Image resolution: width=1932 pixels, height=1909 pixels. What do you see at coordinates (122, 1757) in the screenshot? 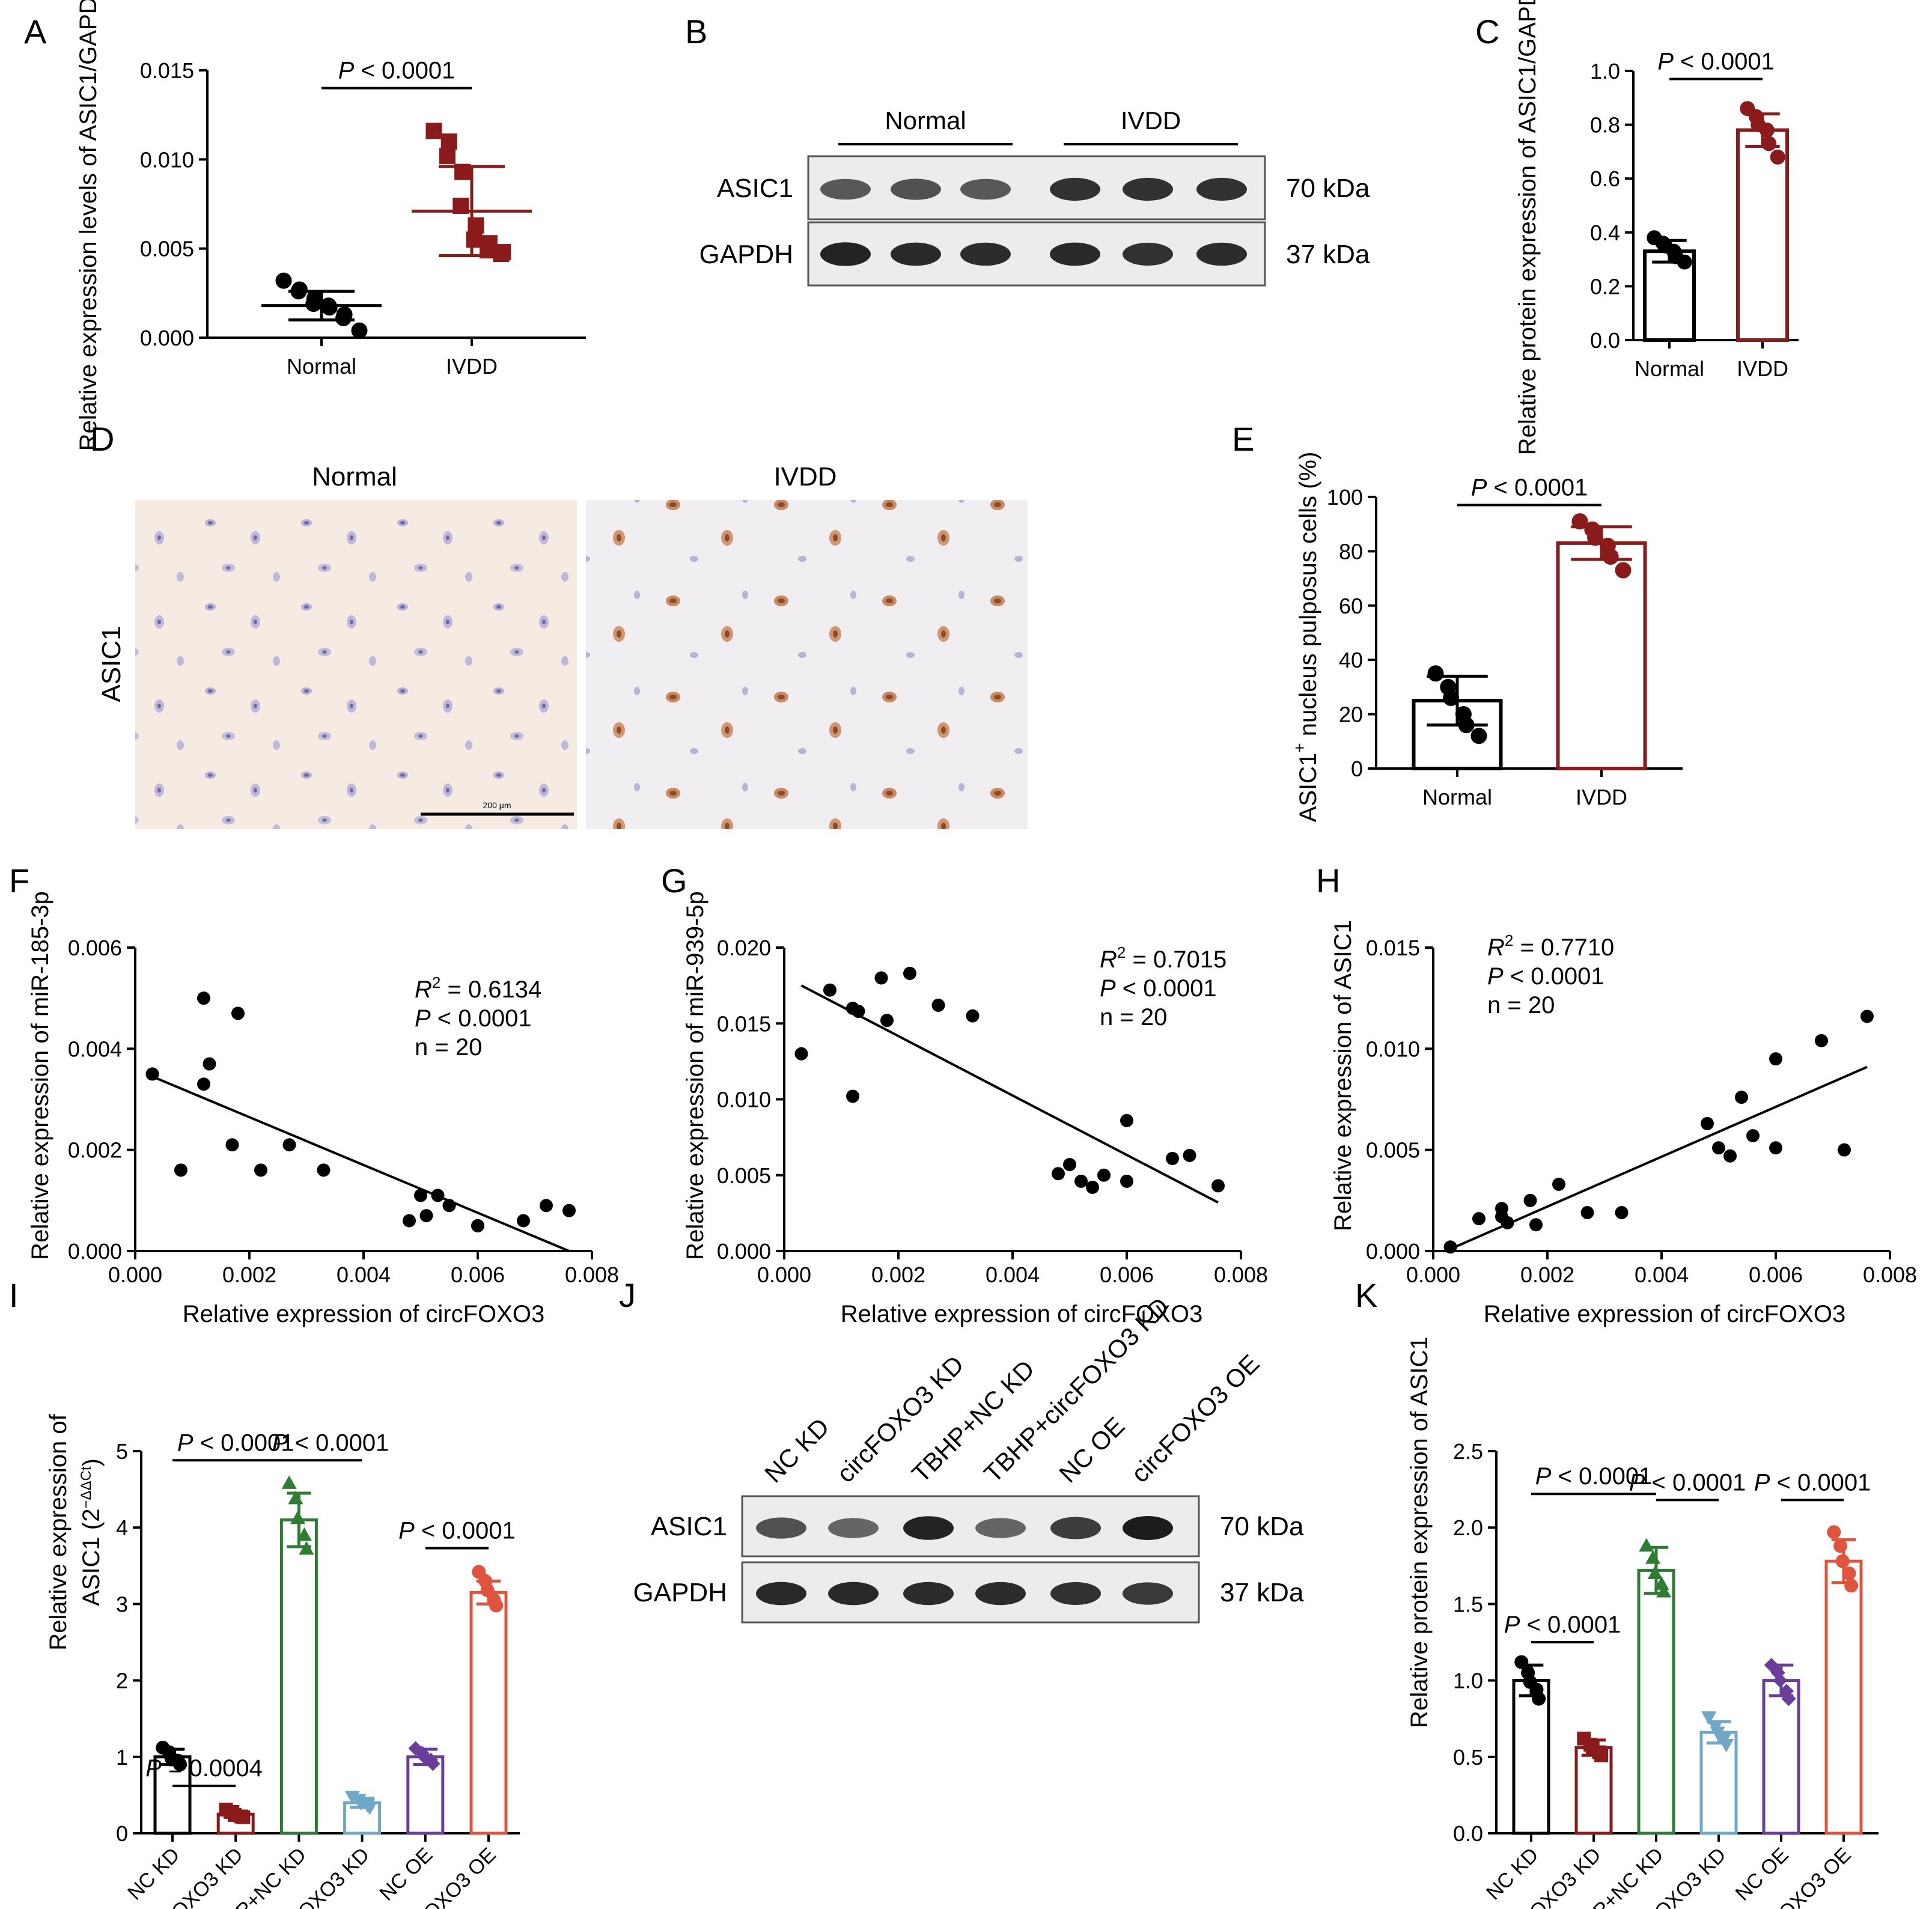
I see `y-tick-label: 1` at bounding box center [122, 1757].